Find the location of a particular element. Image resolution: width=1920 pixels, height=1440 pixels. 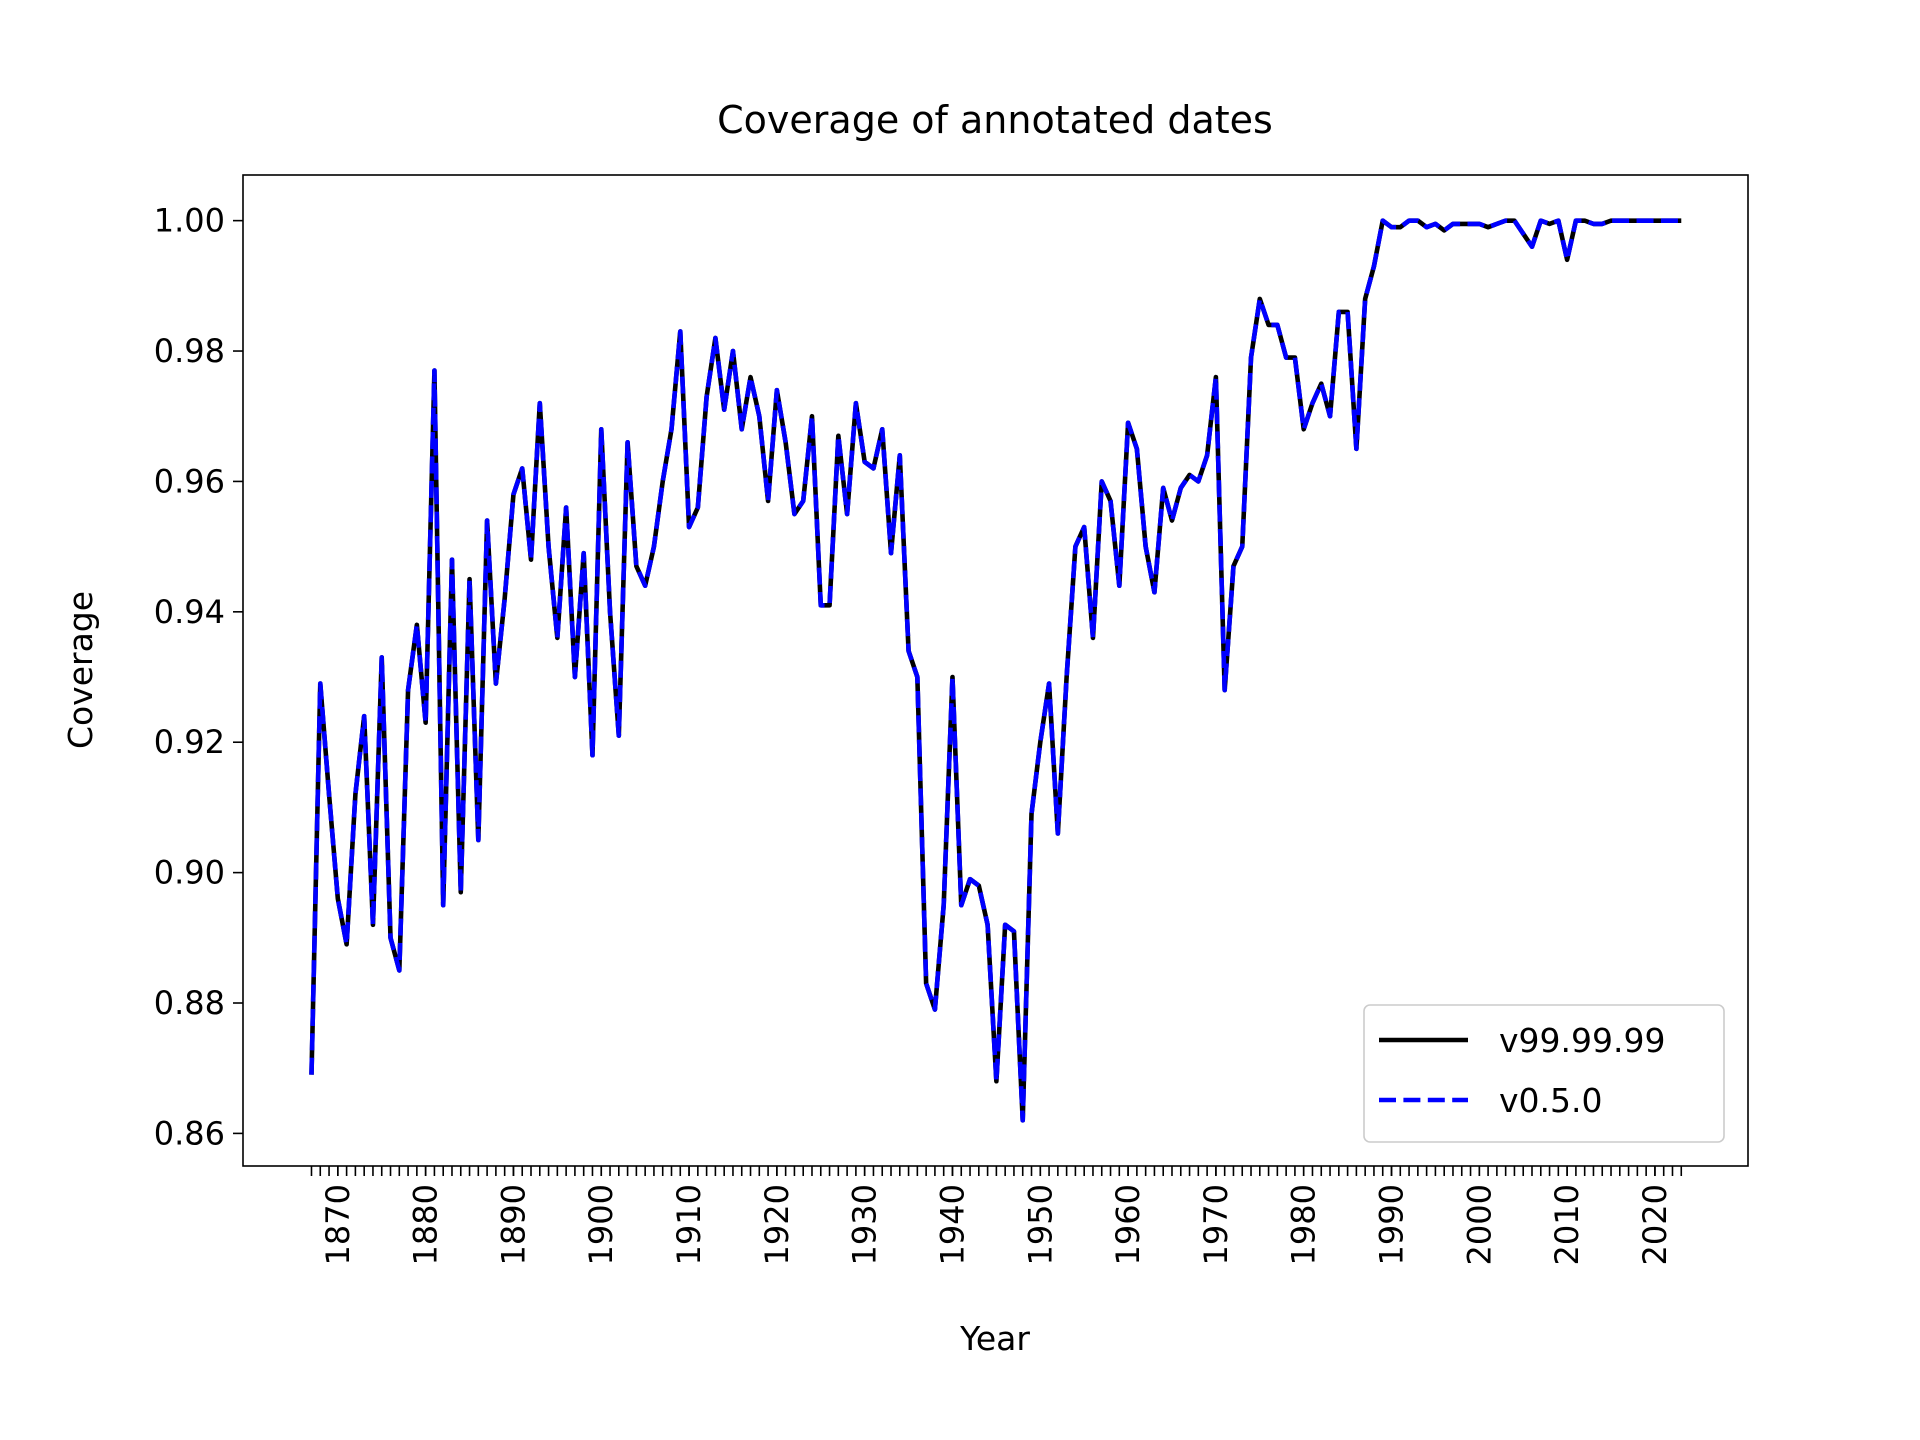

x-tick-label: 1880 is located at coordinates (426, 1224).